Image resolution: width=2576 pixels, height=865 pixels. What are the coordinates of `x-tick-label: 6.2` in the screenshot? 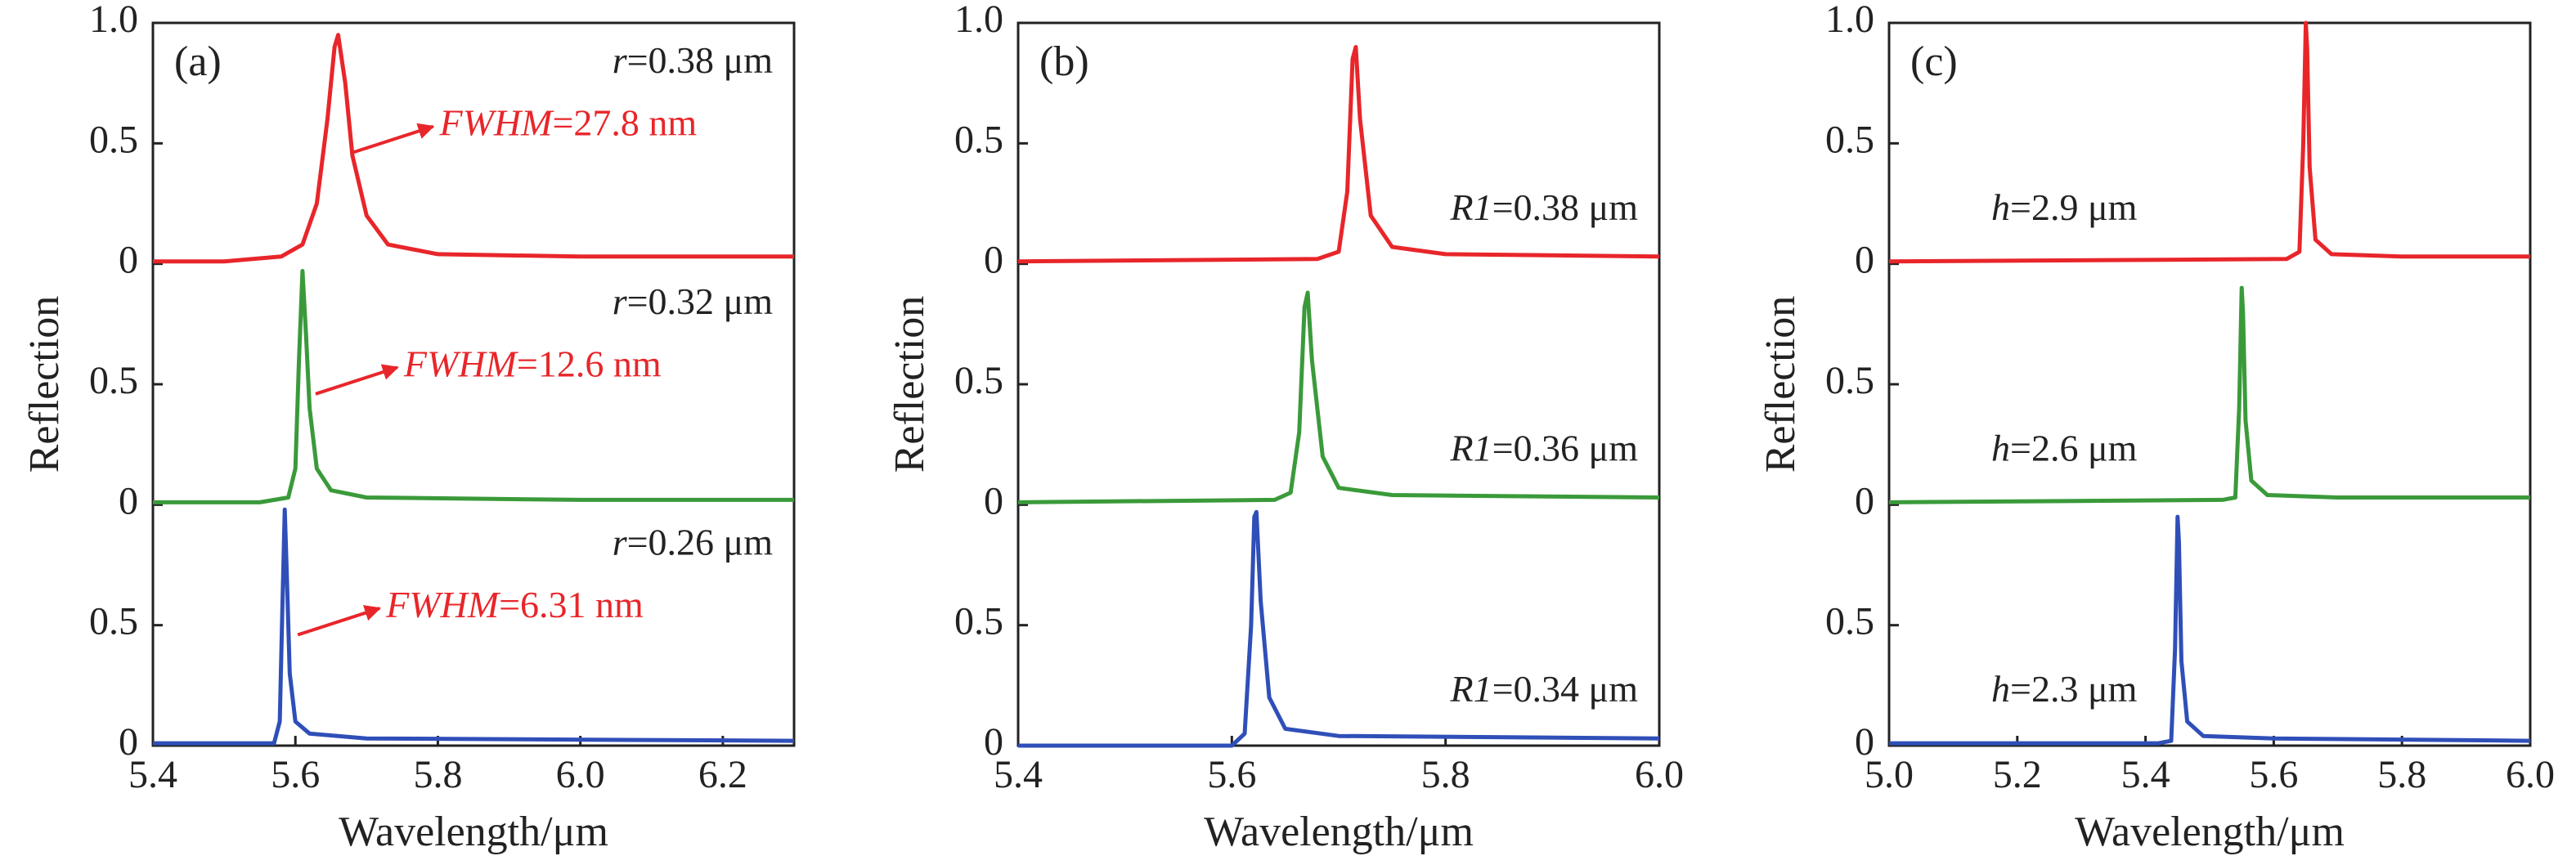 It's located at (723, 774).